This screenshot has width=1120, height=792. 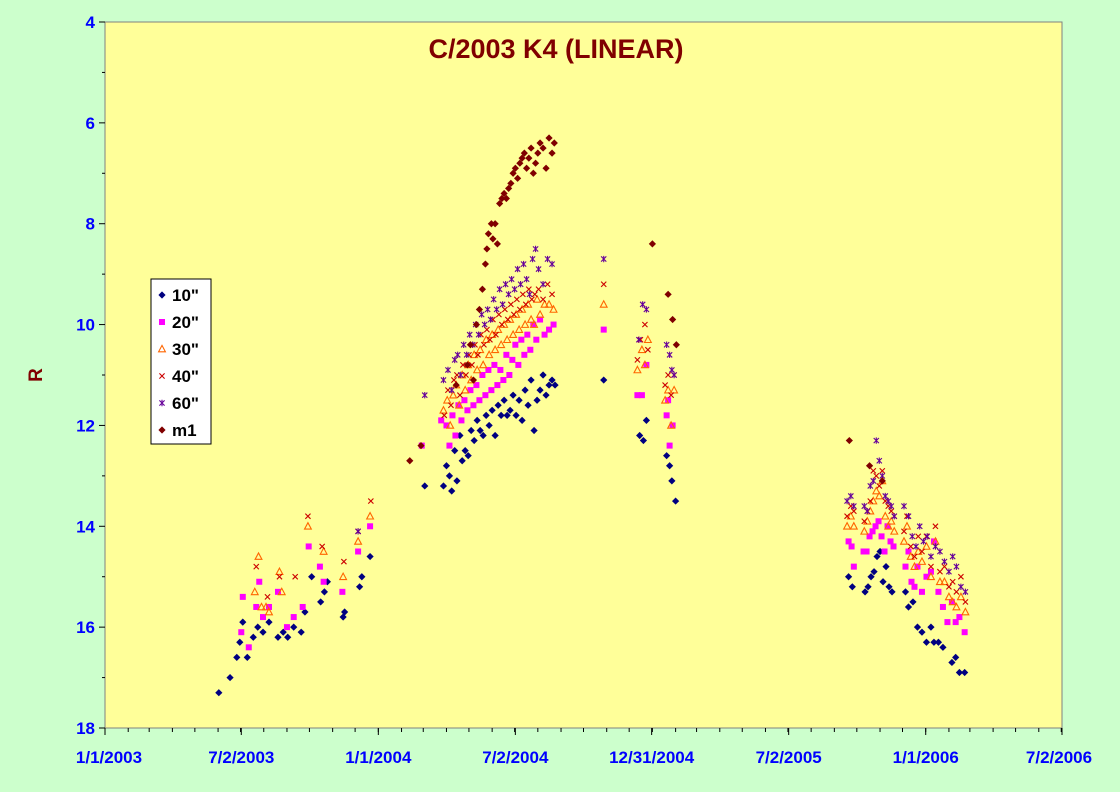 What do you see at coordinates (90, 123) in the screenshot?
I see `y-tick-label: 6` at bounding box center [90, 123].